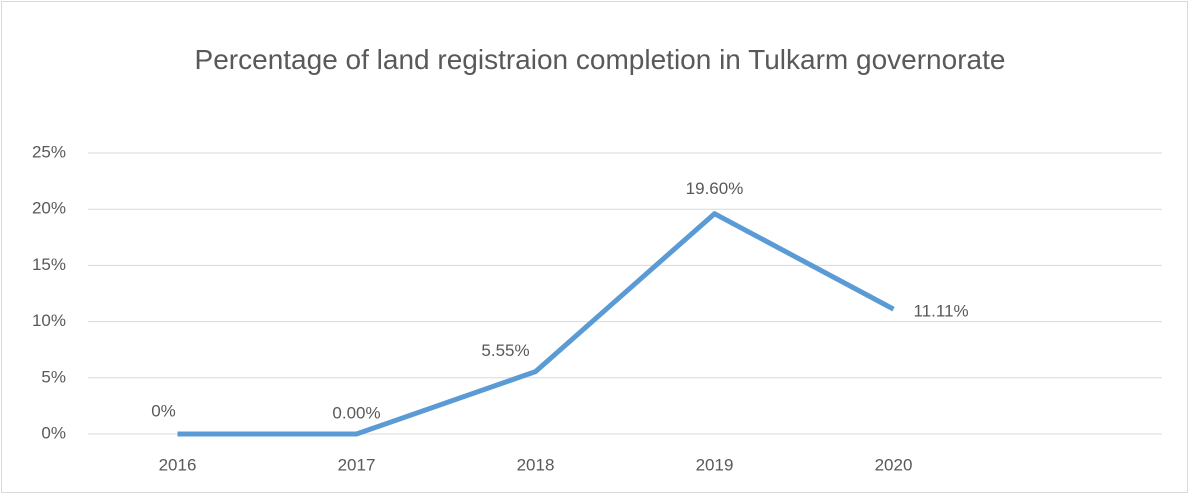  Describe the element at coordinates (505, 350) in the screenshot. I see `data-label: 5.55%` at that location.